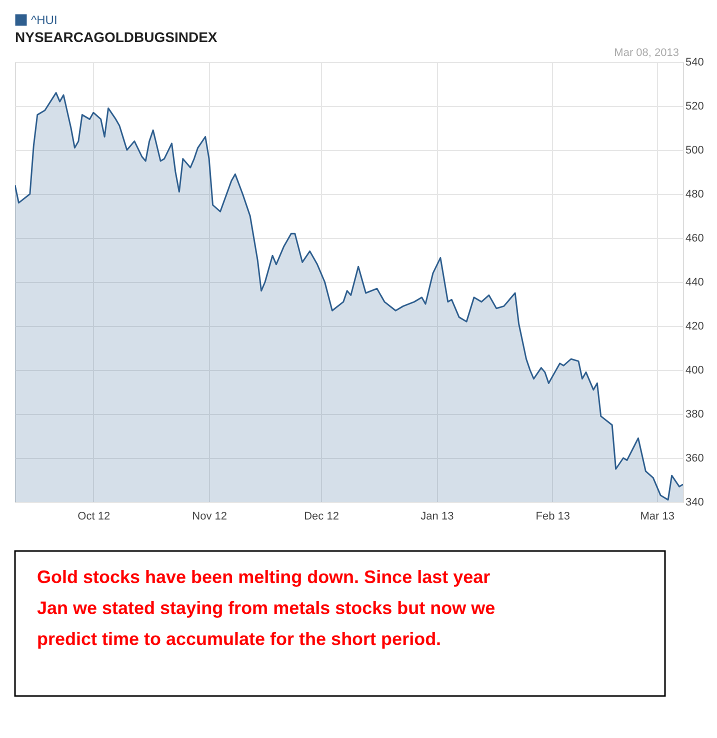 This screenshot has width=717, height=738. What do you see at coordinates (437, 516) in the screenshot?
I see `x-tick-label: Jan 13` at bounding box center [437, 516].